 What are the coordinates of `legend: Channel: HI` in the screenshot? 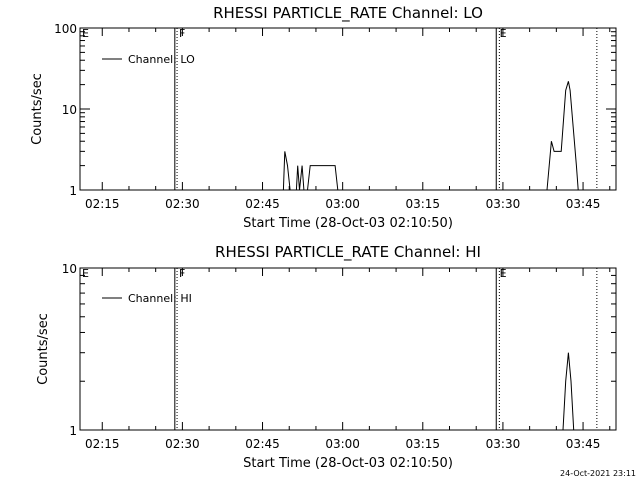 It's located at (147, 298).